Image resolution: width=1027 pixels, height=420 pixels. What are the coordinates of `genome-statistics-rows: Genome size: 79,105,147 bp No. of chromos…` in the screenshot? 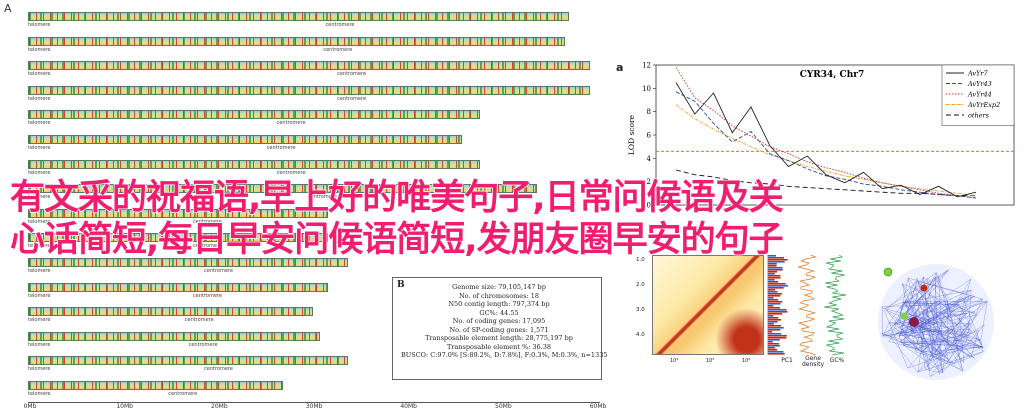 It's located at (504, 321).